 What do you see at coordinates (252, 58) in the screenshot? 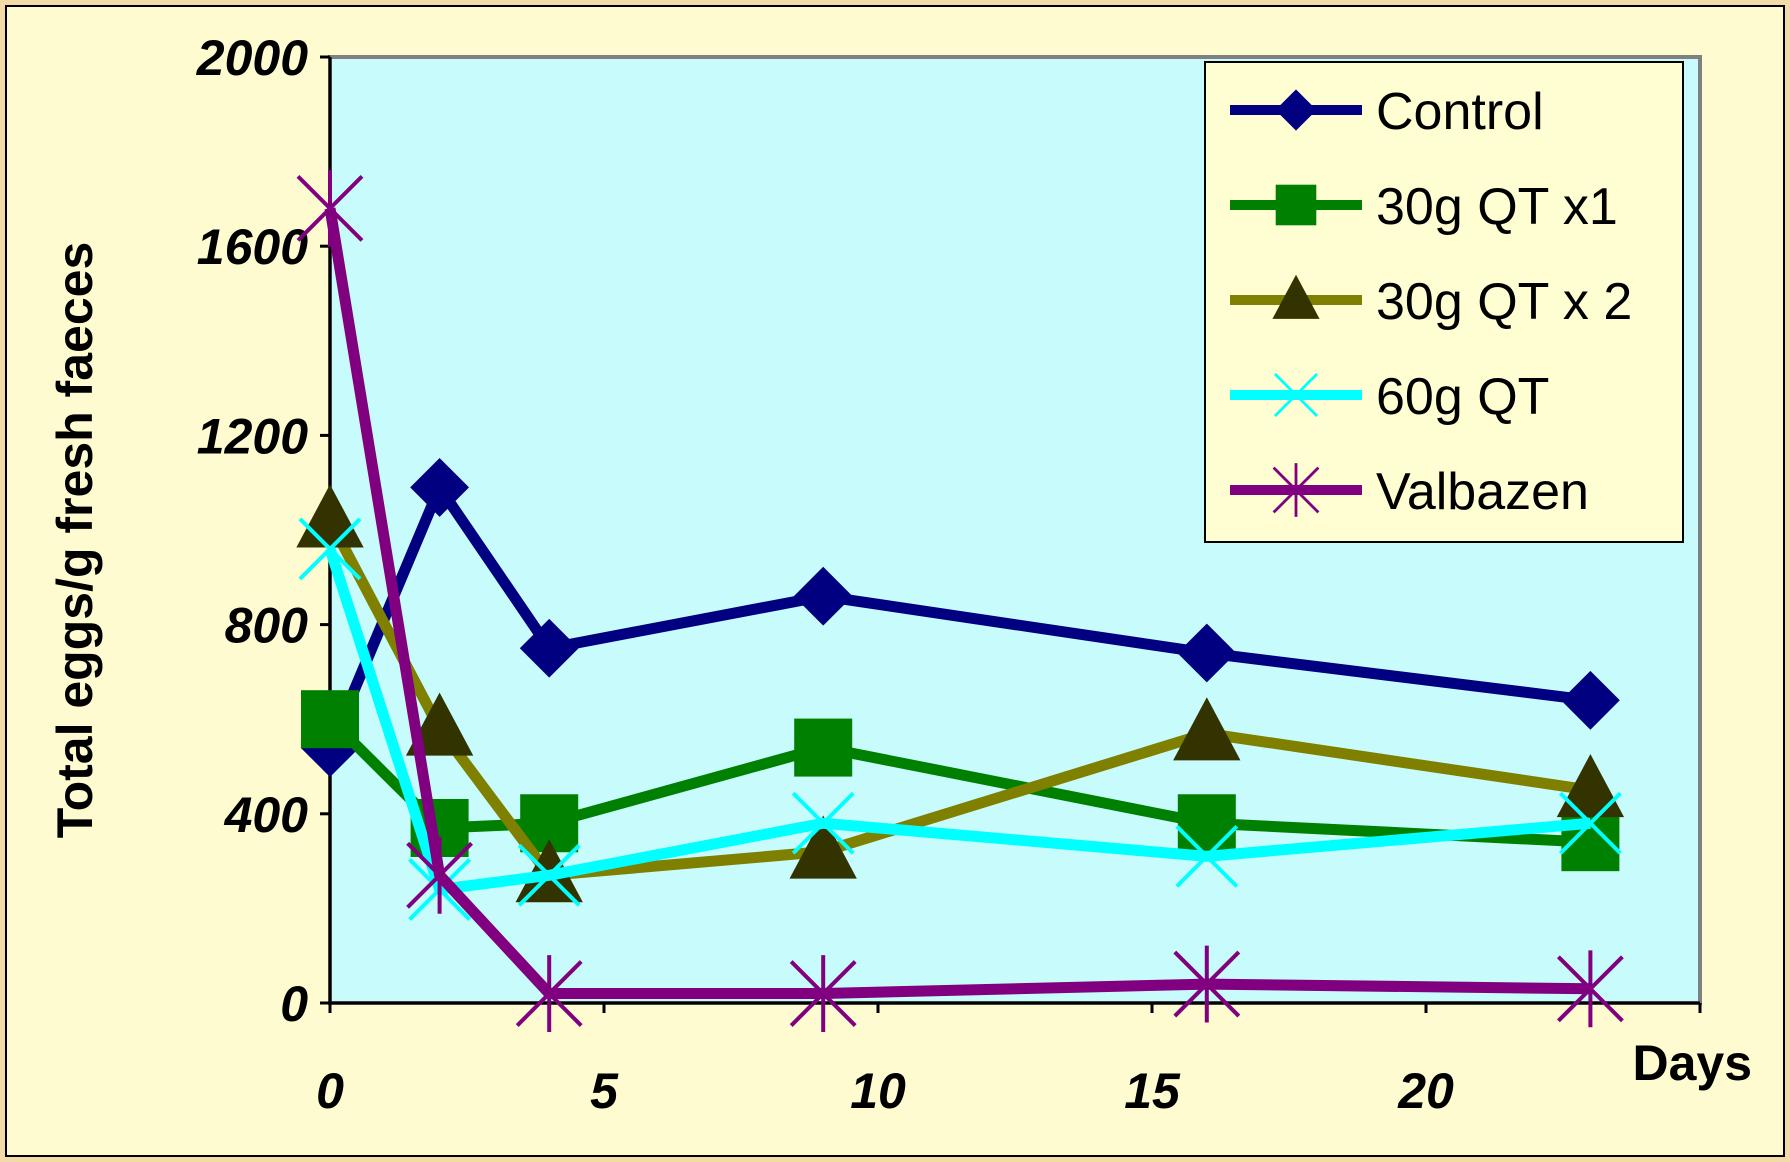
I see `y-tick-label: 2000` at bounding box center [252, 58].